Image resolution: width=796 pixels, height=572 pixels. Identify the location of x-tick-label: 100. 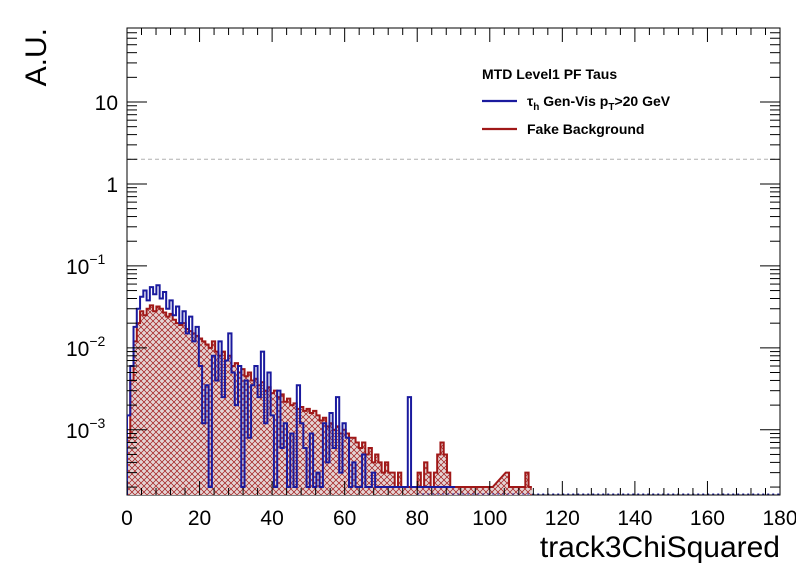
(489, 518).